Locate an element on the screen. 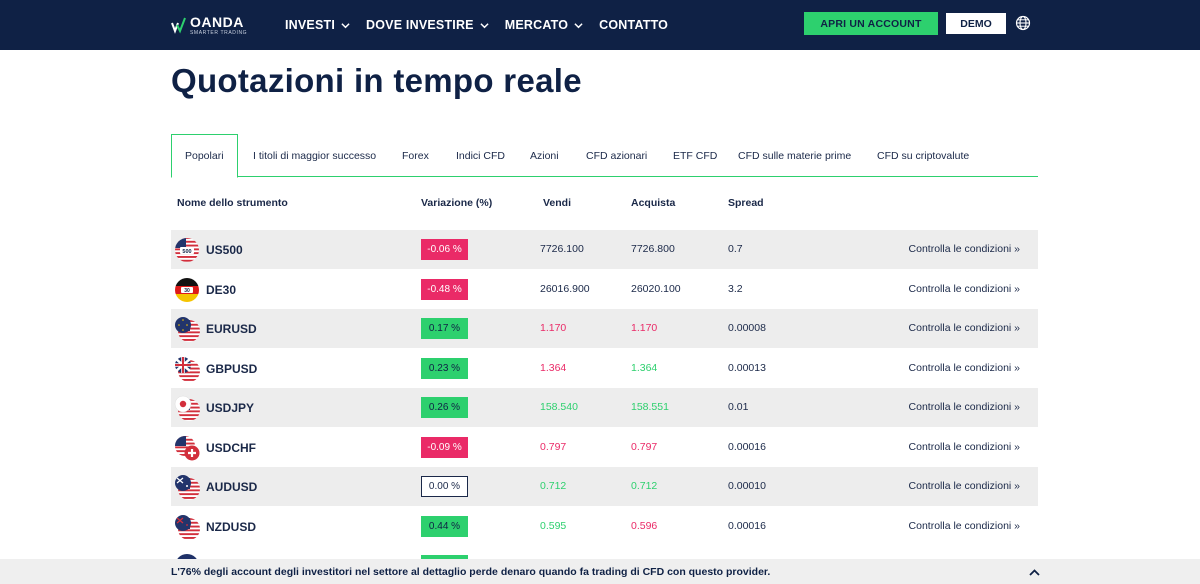 This screenshot has height=584, width=1200. instrument-symbol: US500 is located at coordinates (224, 250).